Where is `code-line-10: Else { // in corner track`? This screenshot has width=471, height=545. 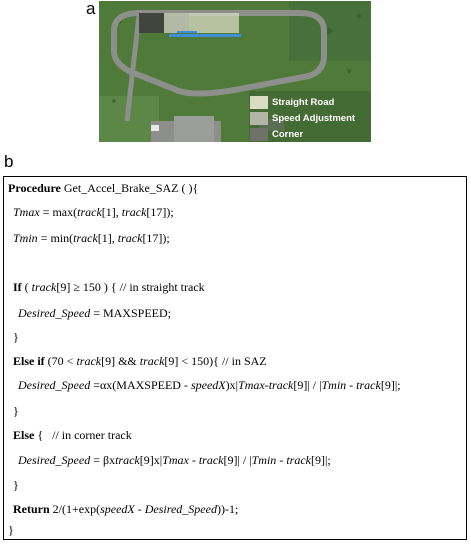 code-line-10: Else { // in corner track is located at coordinates (72, 435).